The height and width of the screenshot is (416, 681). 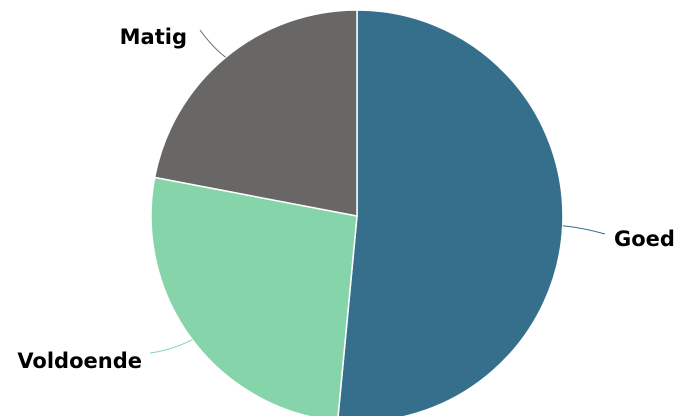 I want to click on leader-line-goed, so click(x=584, y=230).